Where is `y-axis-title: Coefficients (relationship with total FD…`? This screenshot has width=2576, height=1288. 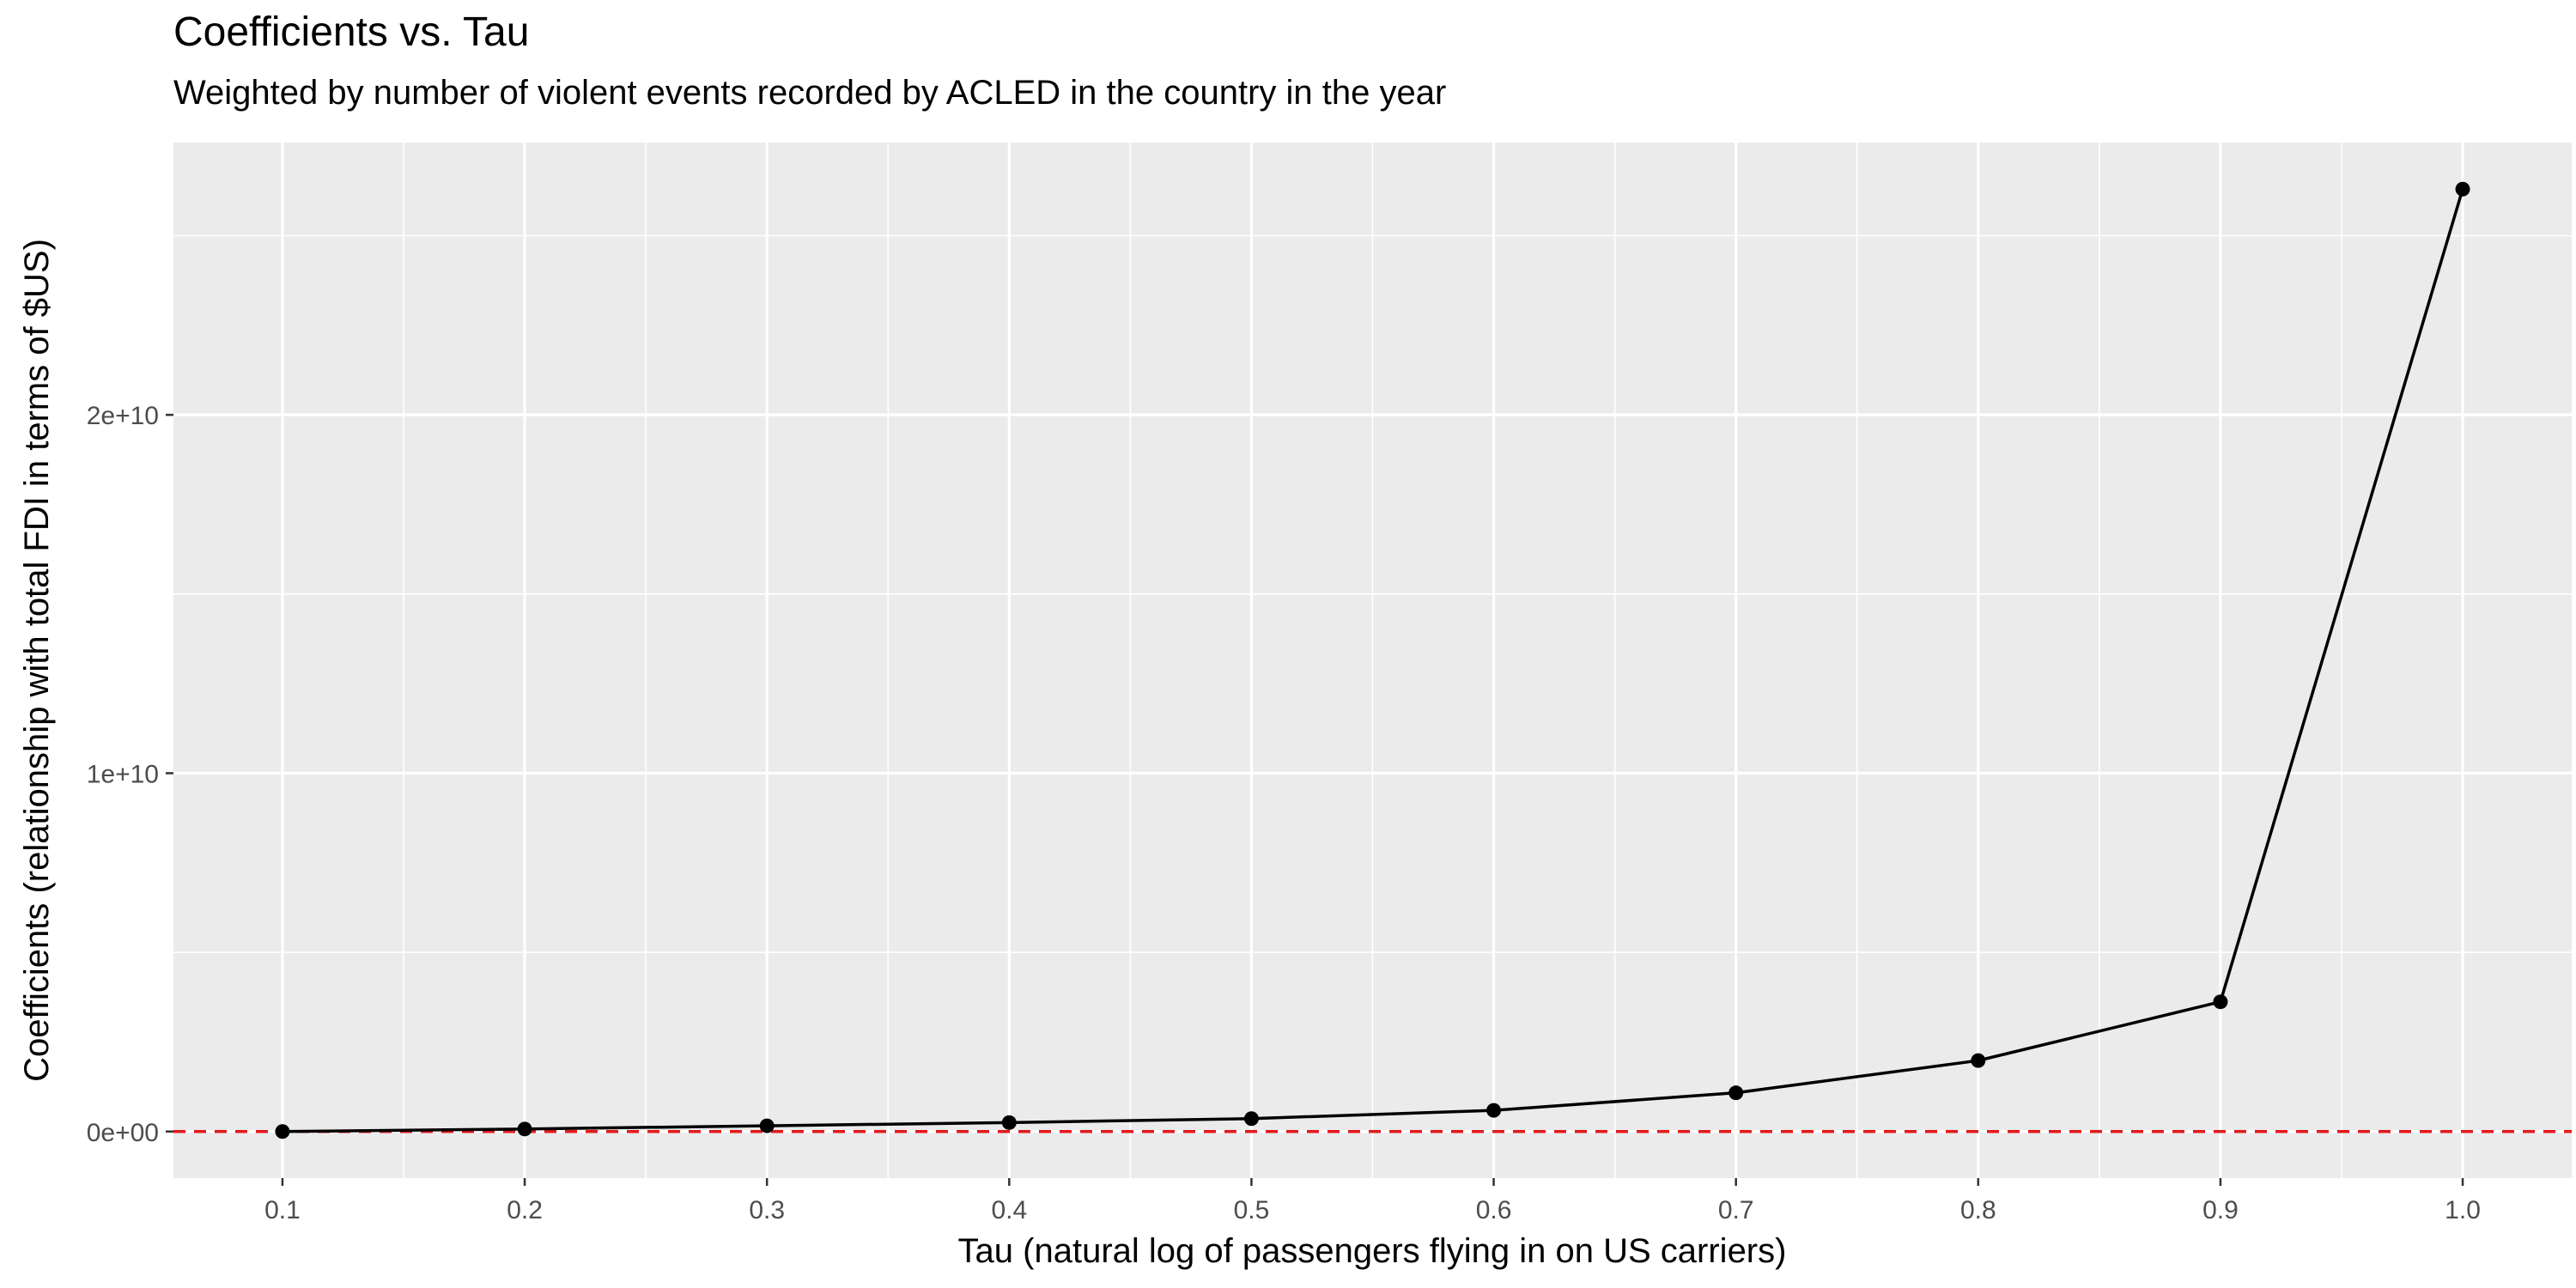 y-axis-title: Coefficients (relationship with total FD… is located at coordinates (37, 660).